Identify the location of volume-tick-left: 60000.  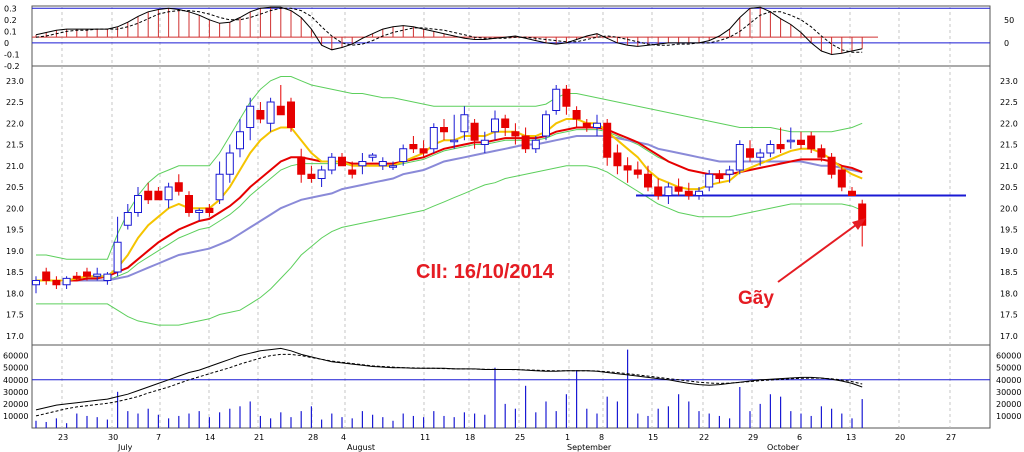
(15, 356).